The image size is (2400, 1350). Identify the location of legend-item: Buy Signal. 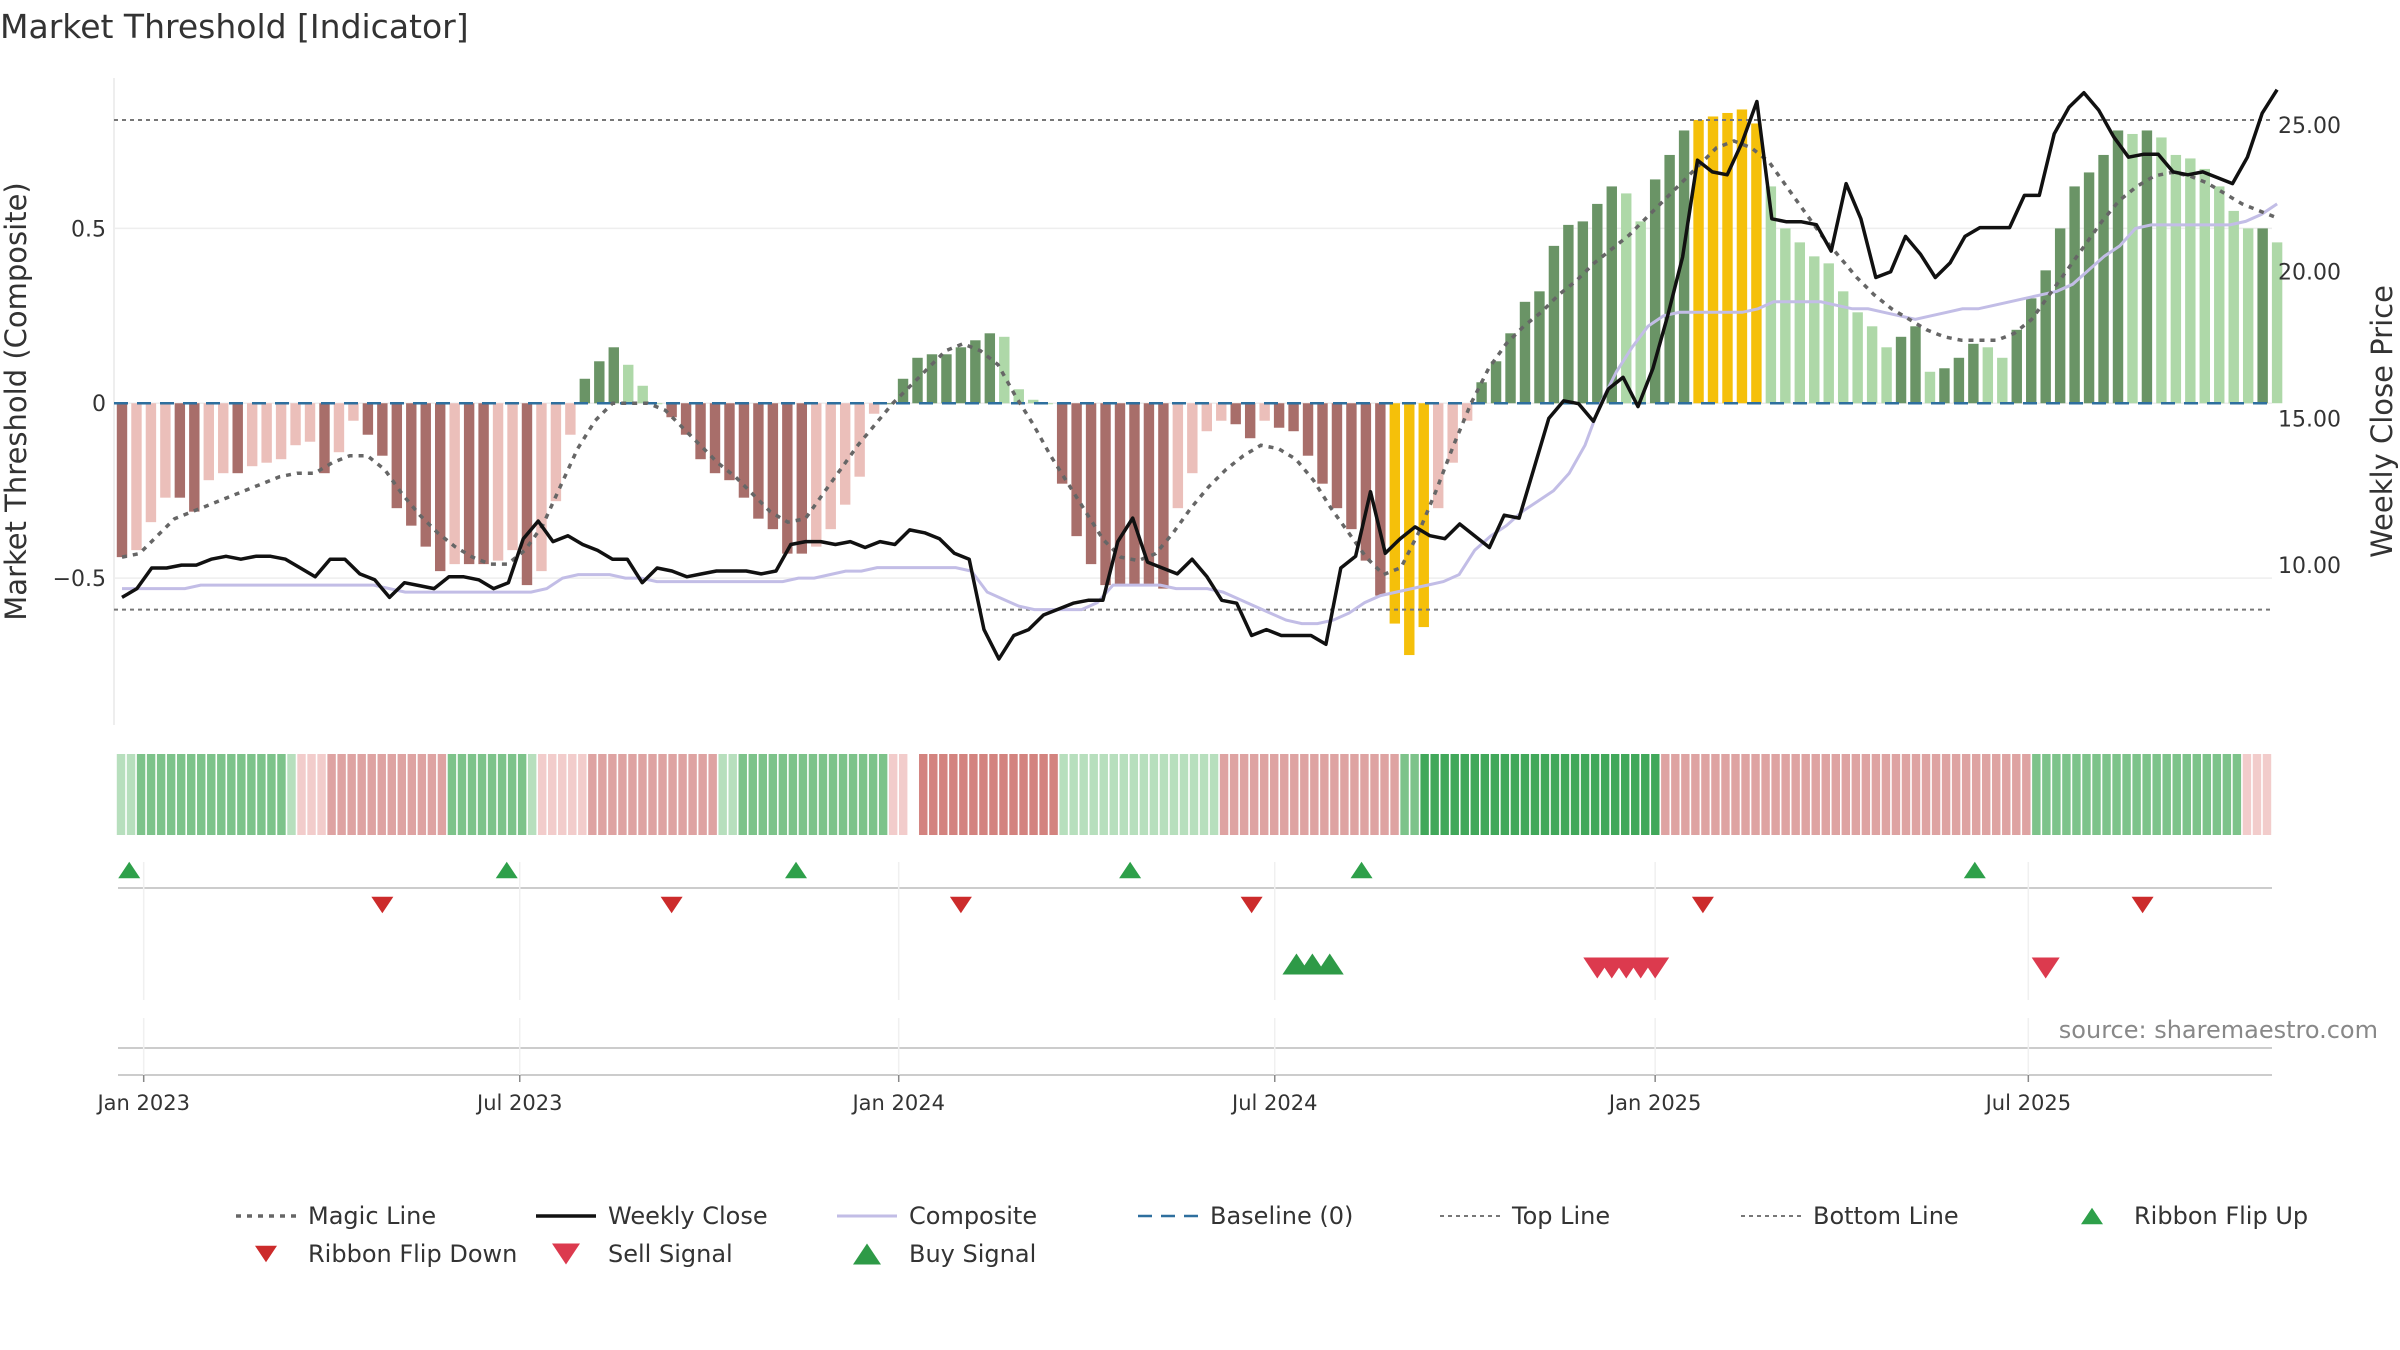
(944, 1254).